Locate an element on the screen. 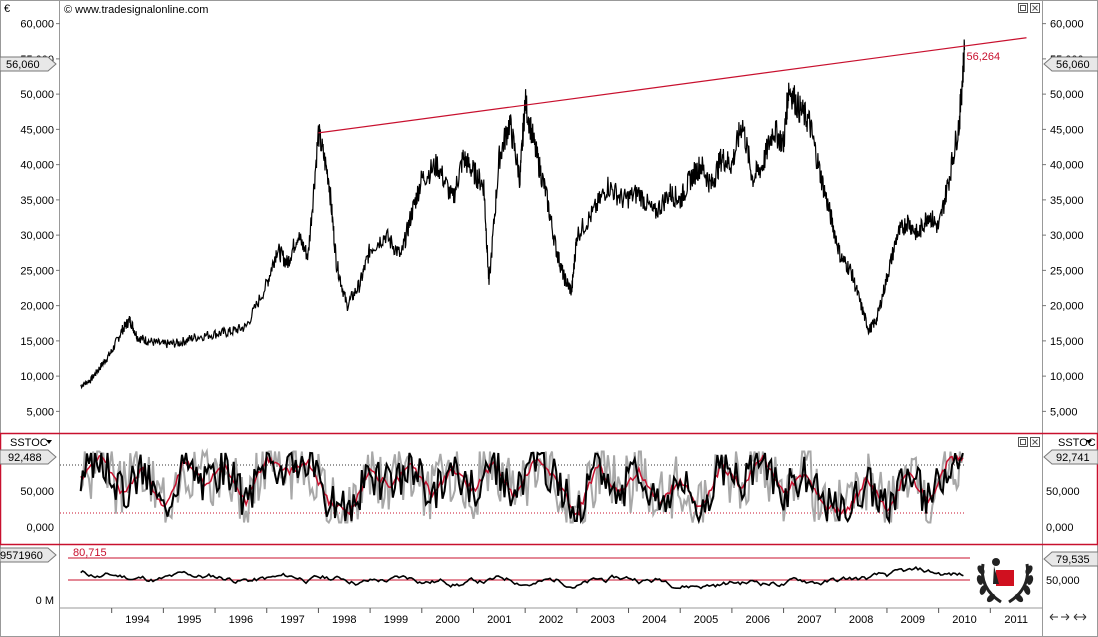  x-tick-label: 2005 is located at coordinates (706, 620).